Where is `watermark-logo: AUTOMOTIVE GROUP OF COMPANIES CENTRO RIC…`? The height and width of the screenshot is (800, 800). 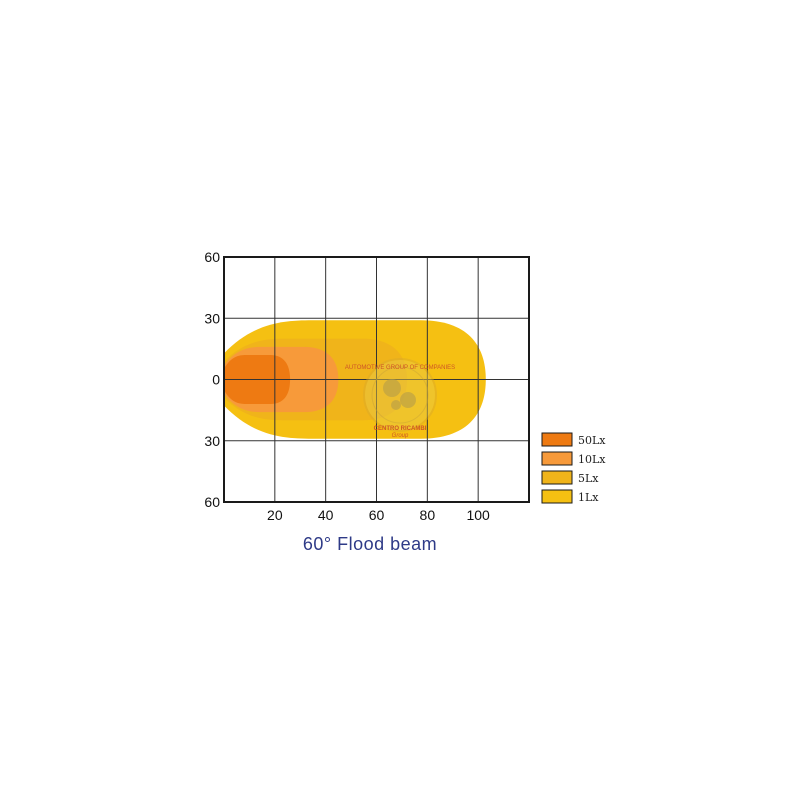
watermark-logo: AUTOMOTIVE GROUP OF COMPANIES CENTRO RIC… is located at coordinates (400, 398).